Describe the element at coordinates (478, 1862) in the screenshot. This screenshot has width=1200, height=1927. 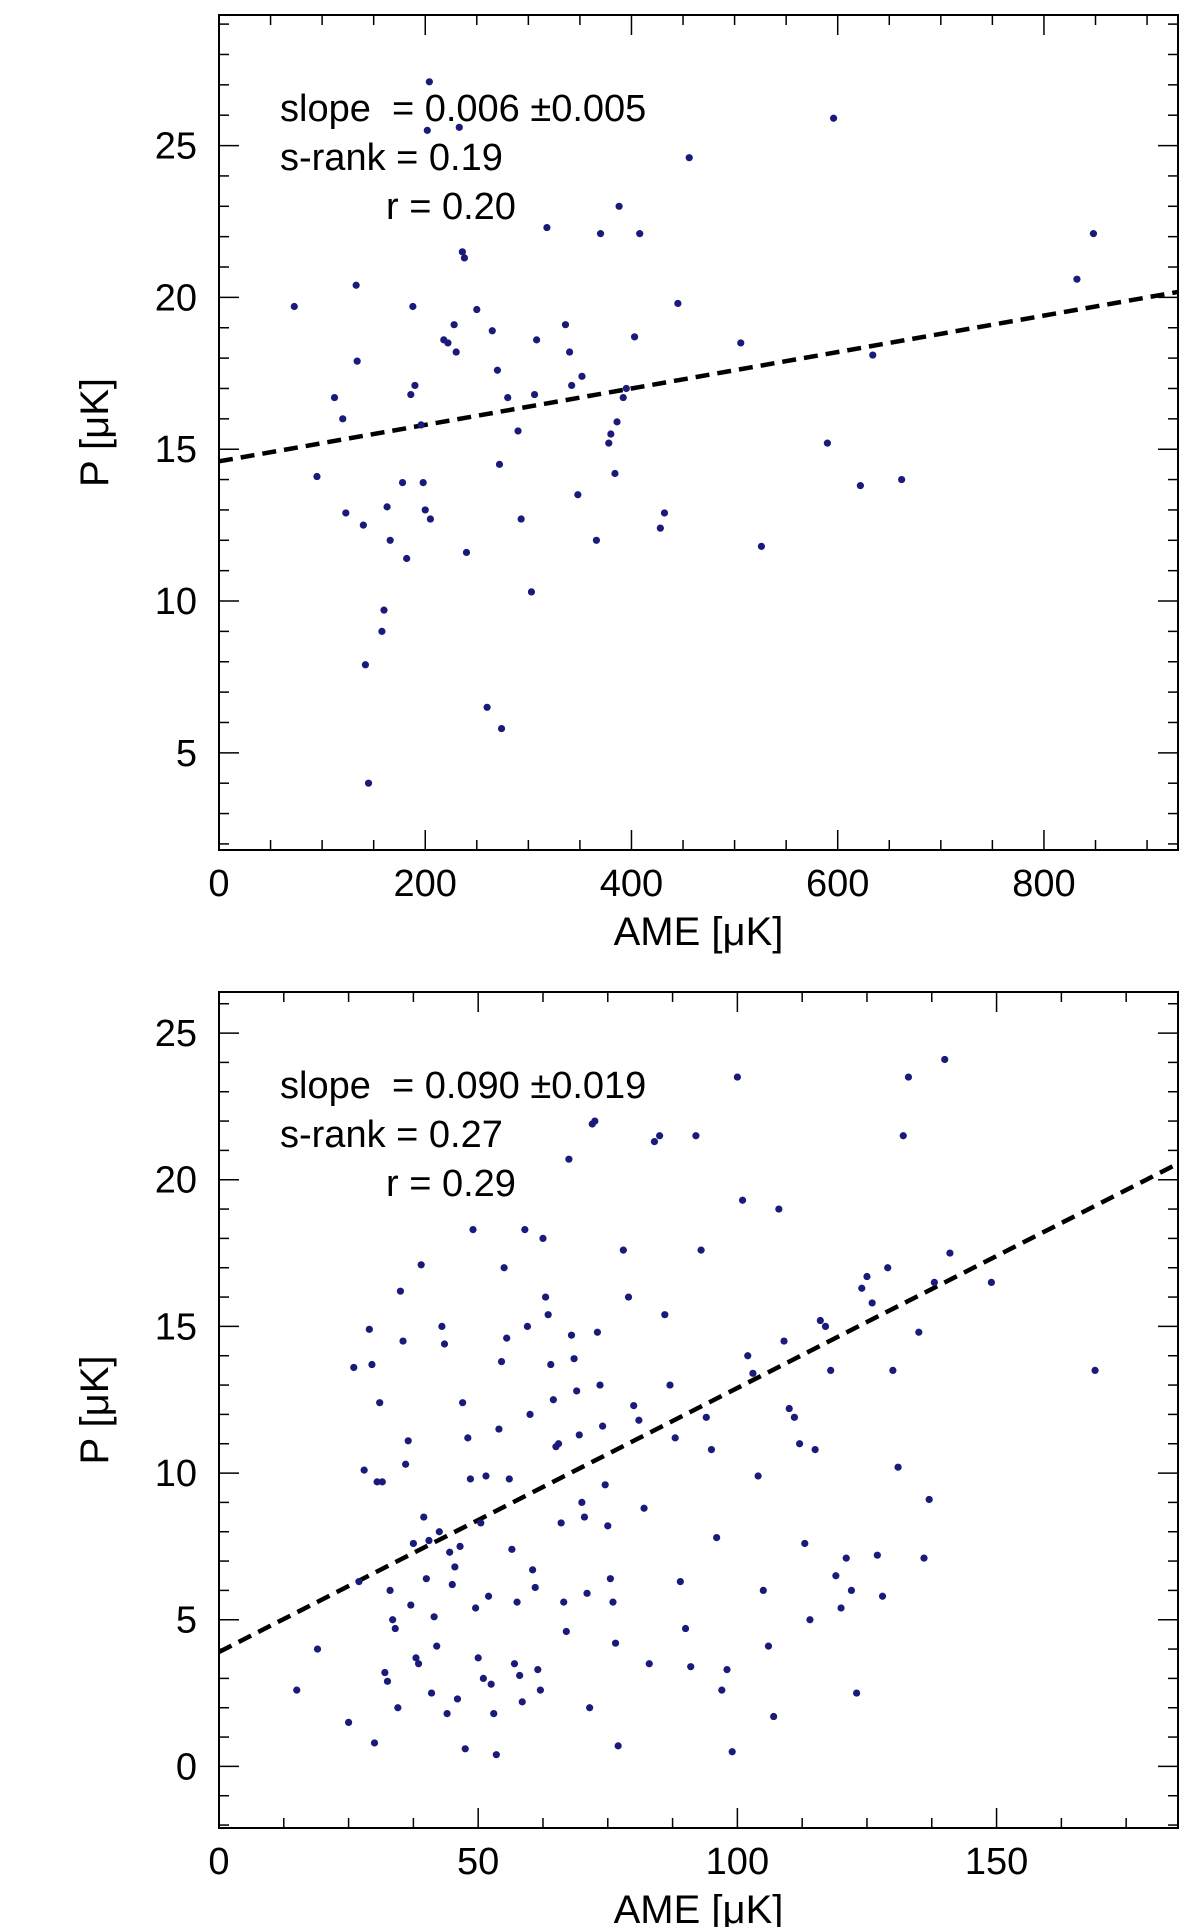
I see `x-tick-label: 50` at that location.